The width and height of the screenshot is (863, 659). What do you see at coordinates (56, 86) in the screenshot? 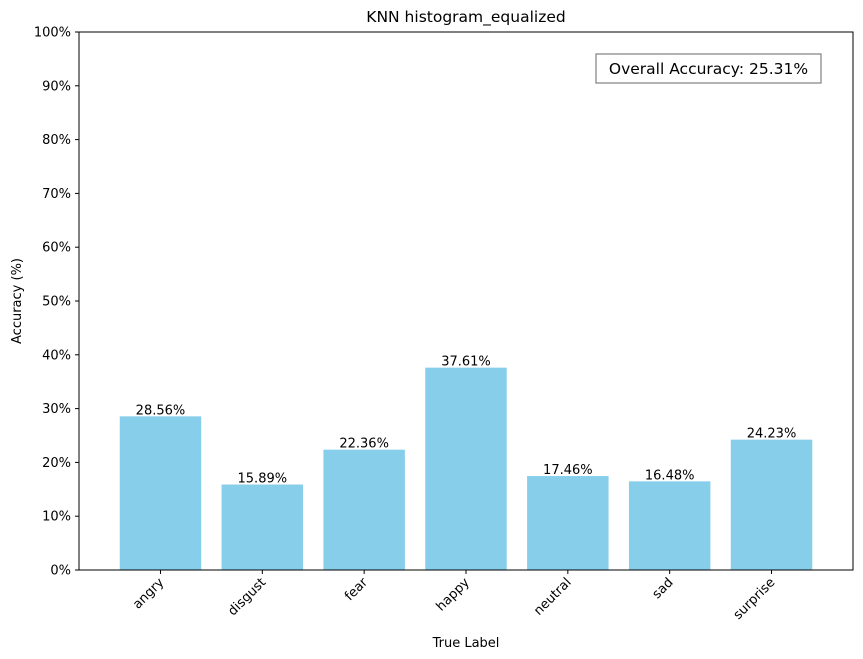
I see `y-tick-label-90: 90%` at bounding box center [56, 86].